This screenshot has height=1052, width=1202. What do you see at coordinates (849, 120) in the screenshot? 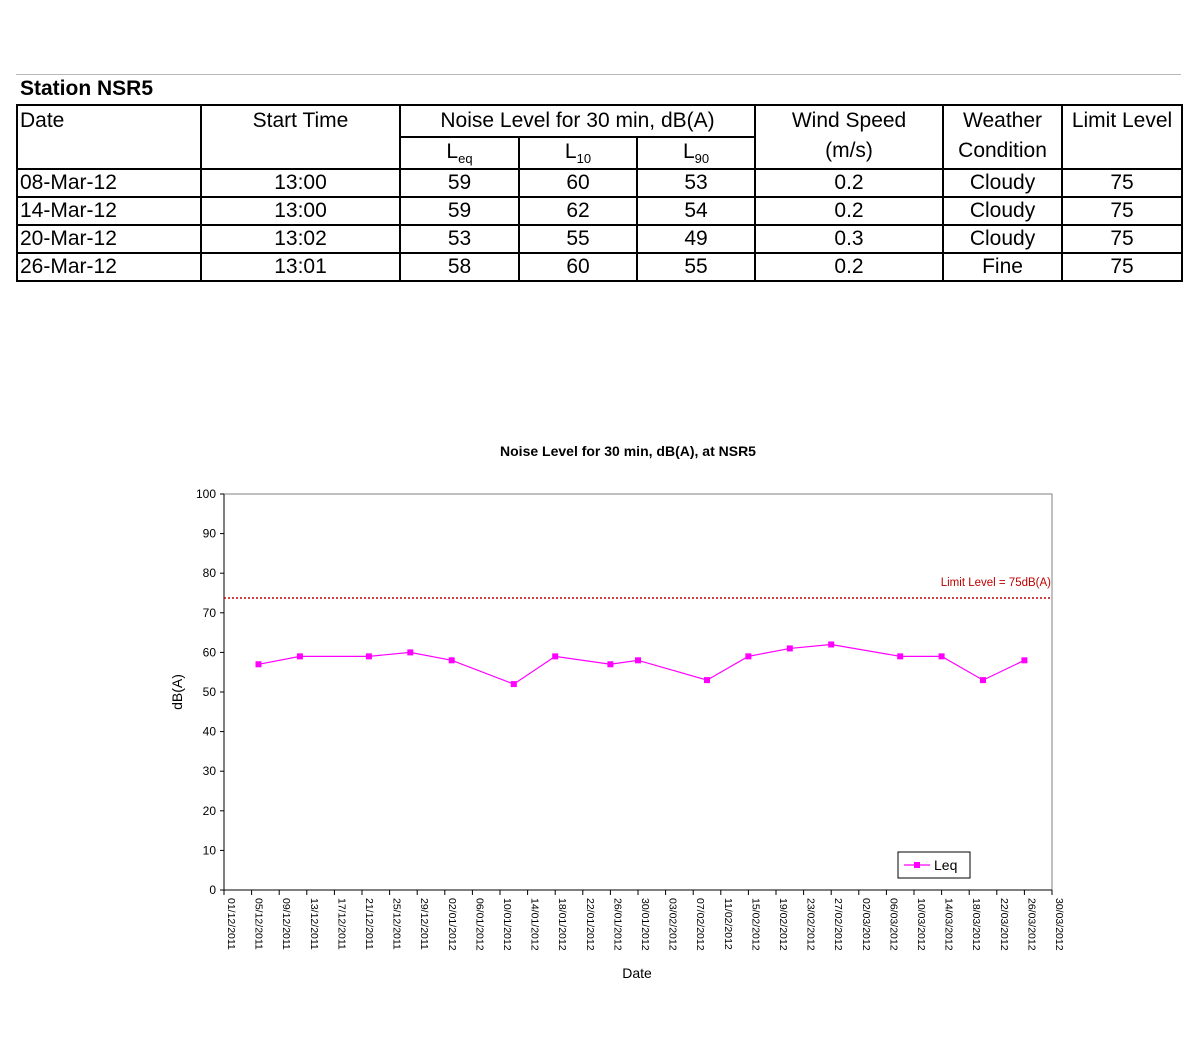
I see `wind-speed-header-line1: Wind Speed` at bounding box center [849, 120].